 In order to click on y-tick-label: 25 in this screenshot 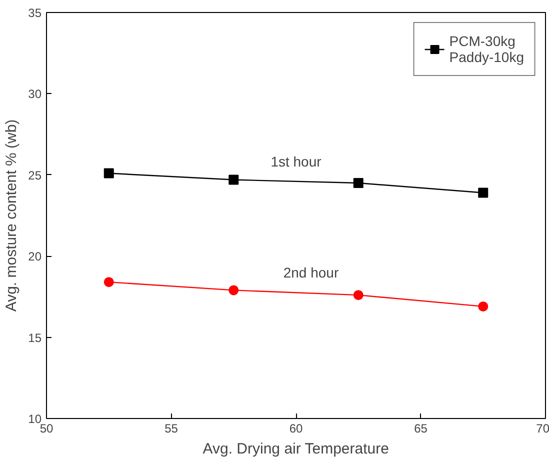, I will do `click(35, 175)`.